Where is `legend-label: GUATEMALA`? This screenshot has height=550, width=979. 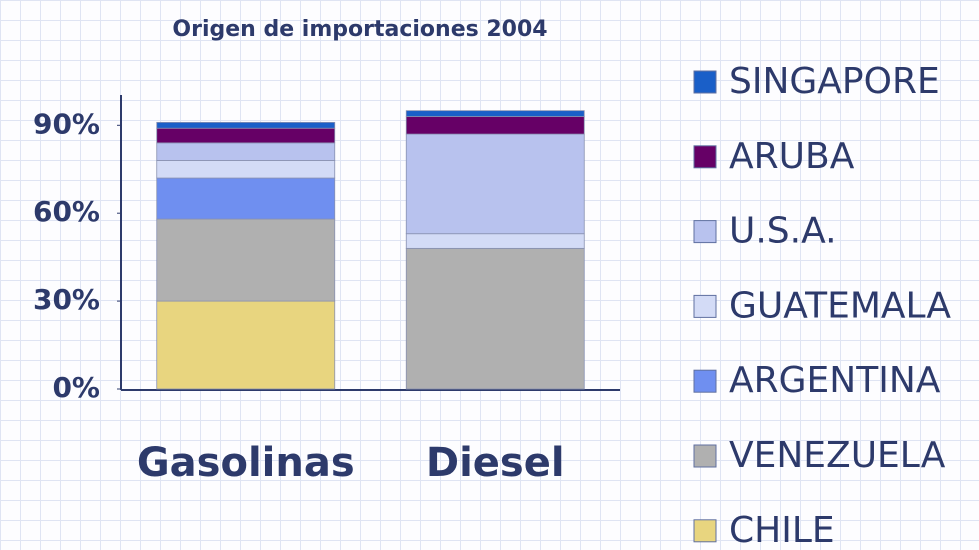 legend-label: GUATEMALA is located at coordinates (840, 305).